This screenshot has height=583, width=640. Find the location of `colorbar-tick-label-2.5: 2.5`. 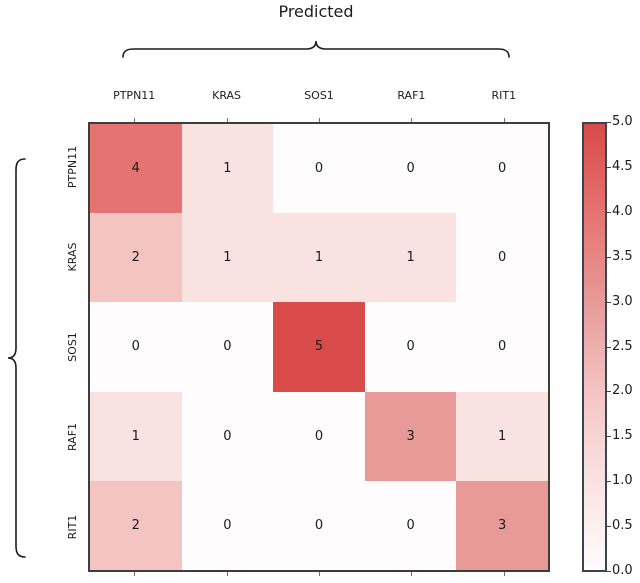

colorbar-tick-label-2.5: 2.5 is located at coordinates (622, 346).